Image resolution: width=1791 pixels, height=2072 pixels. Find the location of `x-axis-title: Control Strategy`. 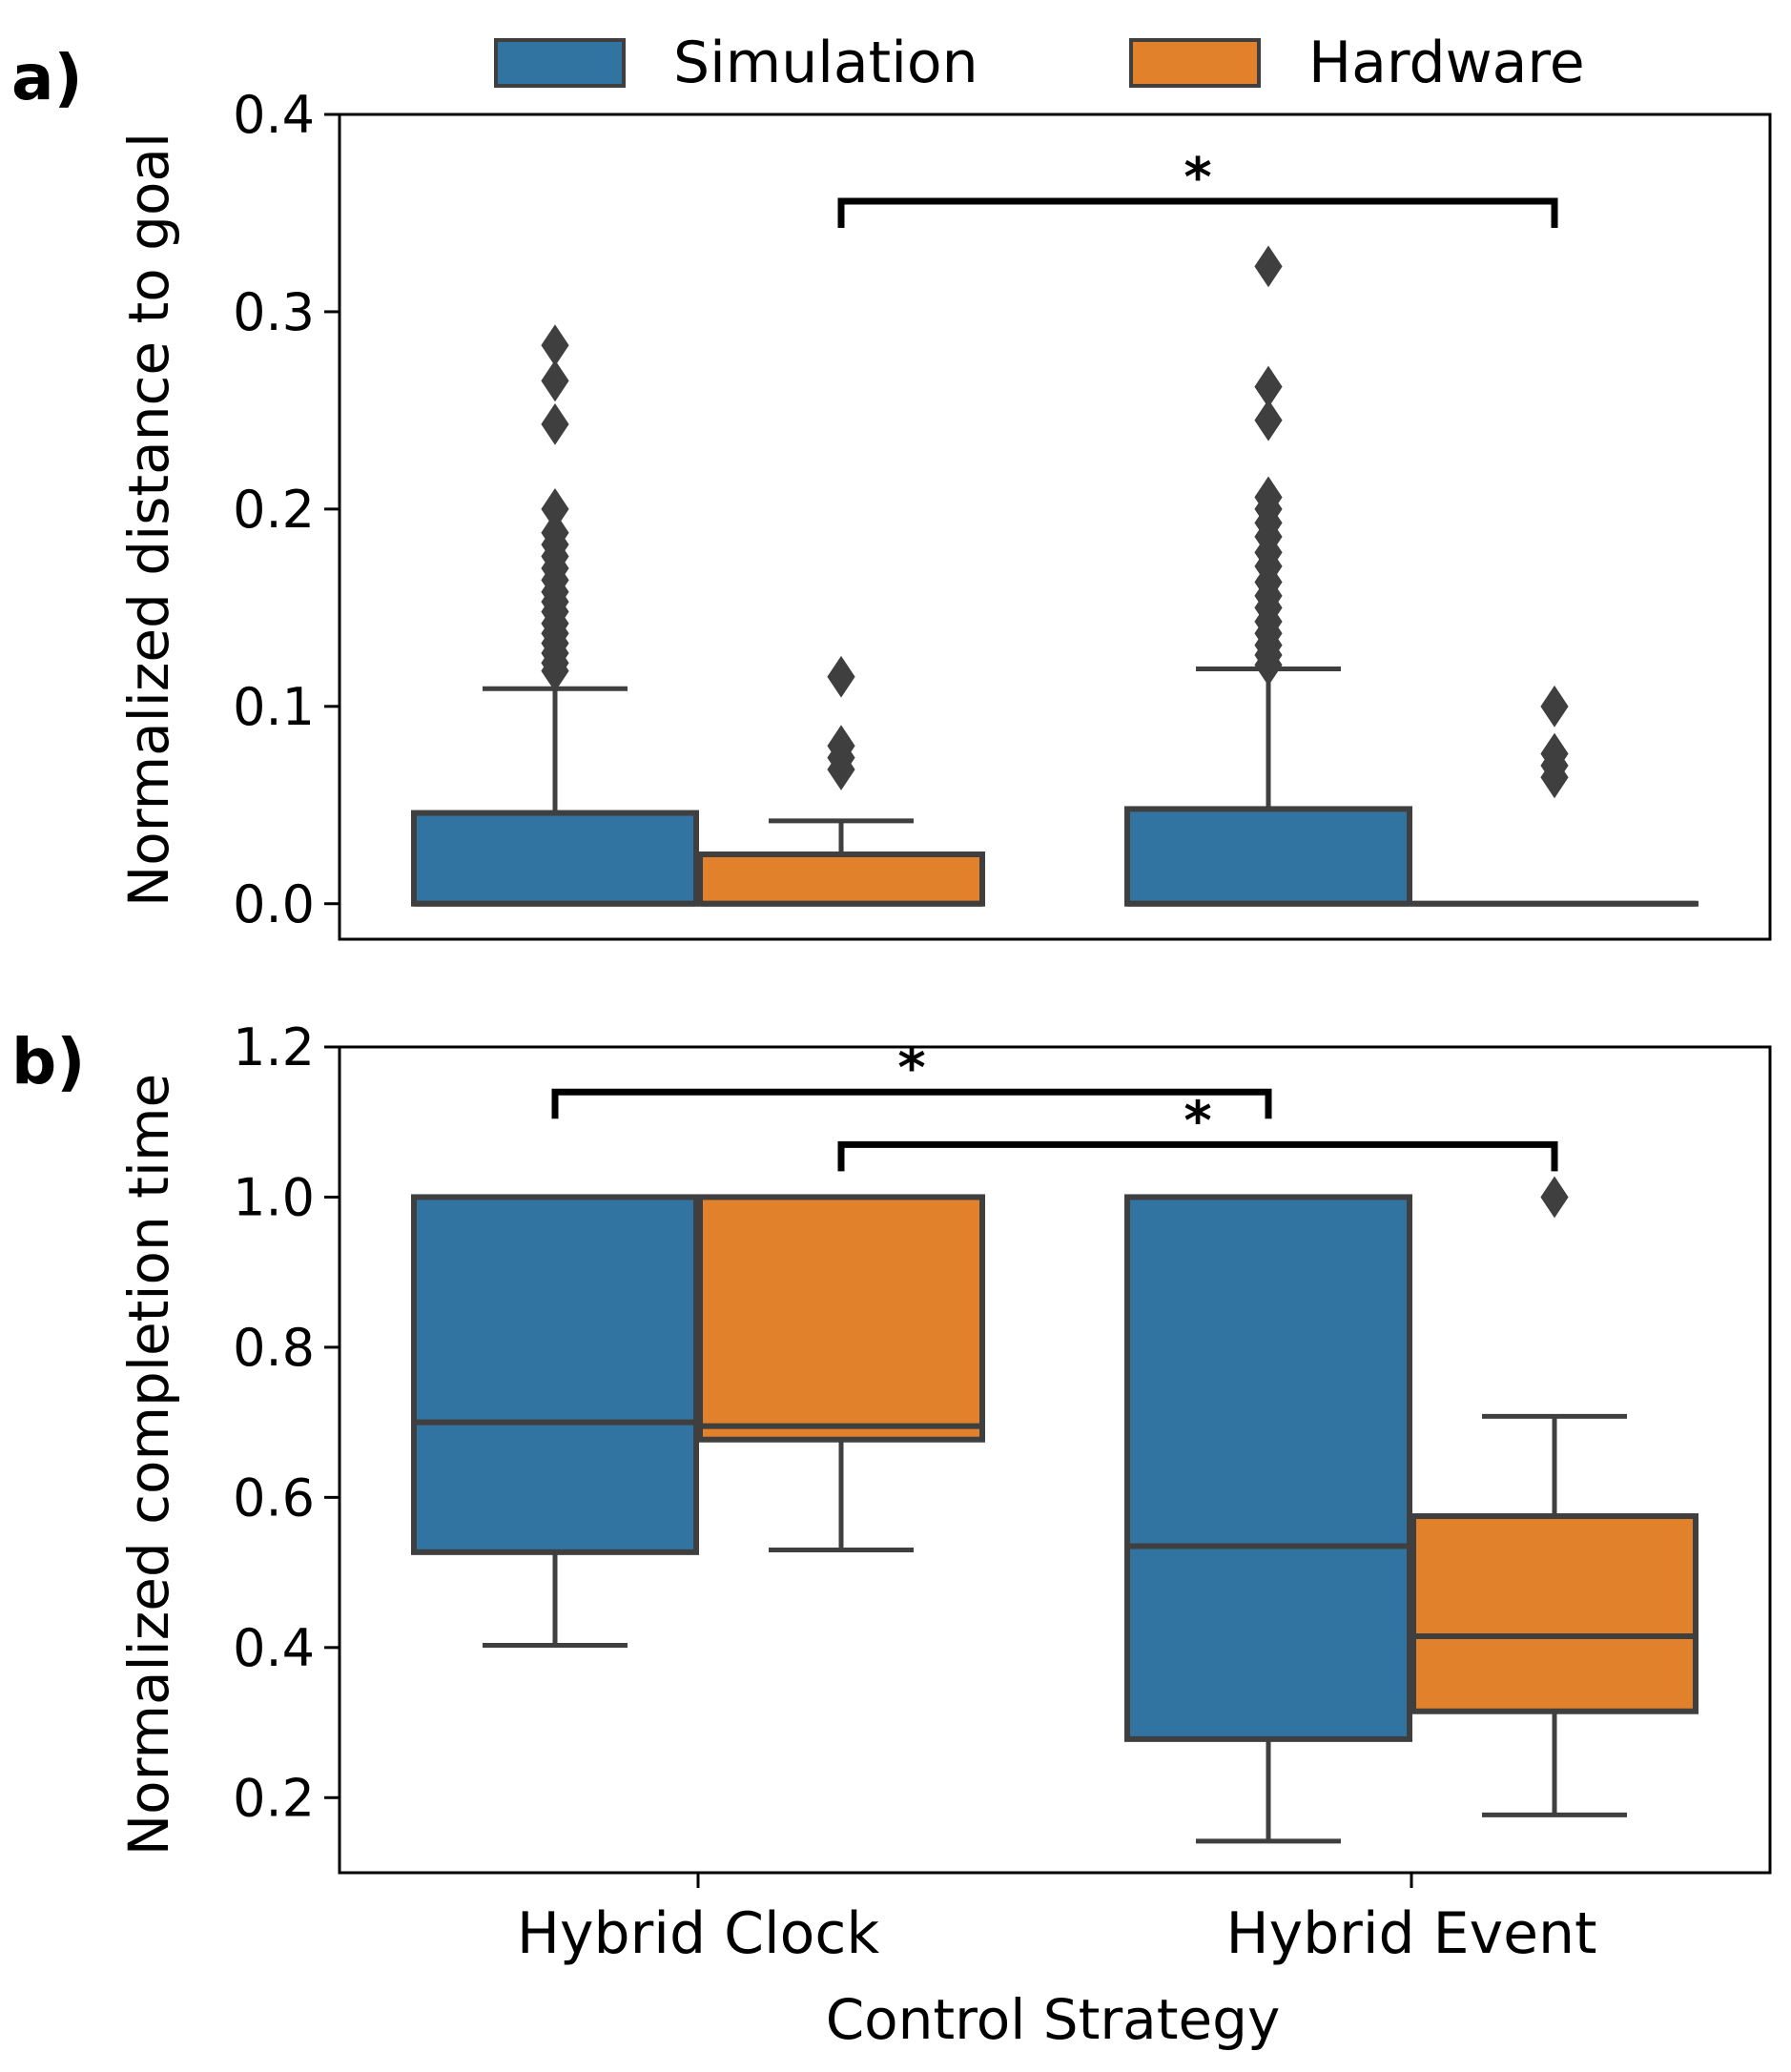

x-axis-title: Control Strategy is located at coordinates (1053, 2020).